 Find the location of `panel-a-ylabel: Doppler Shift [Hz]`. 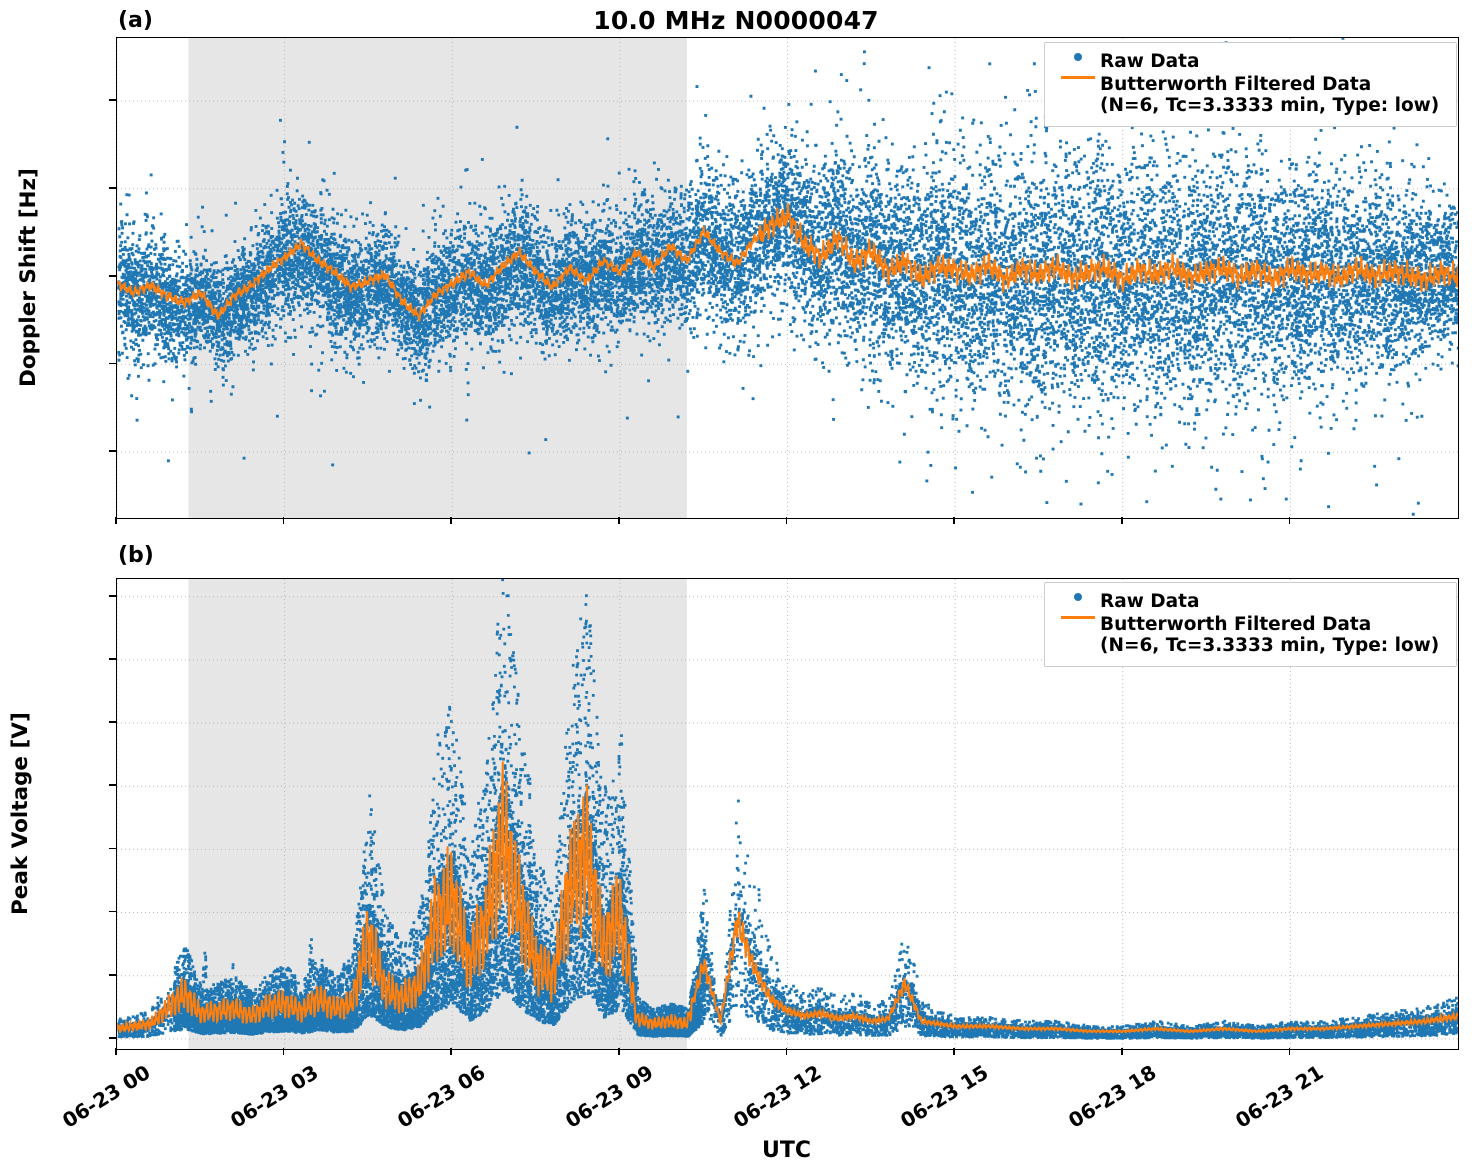

panel-a-ylabel: Doppler Shift [Hz] is located at coordinates (28, 277).